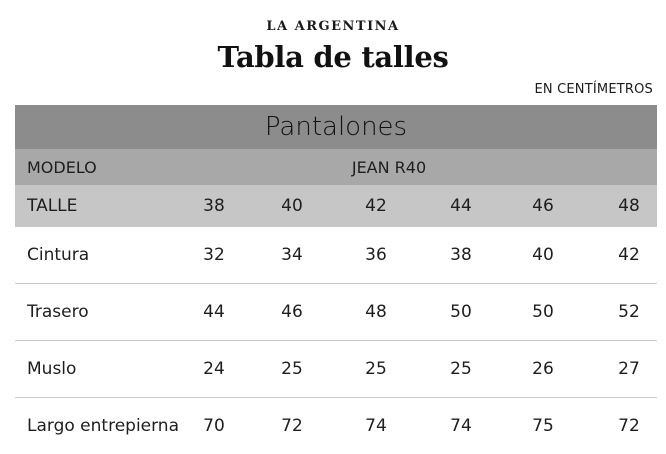 The width and height of the screenshot is (666, 454). Describe the element at coordinates (629, 369) in the screenshot. I see `table-cell-5: 27` at that location.